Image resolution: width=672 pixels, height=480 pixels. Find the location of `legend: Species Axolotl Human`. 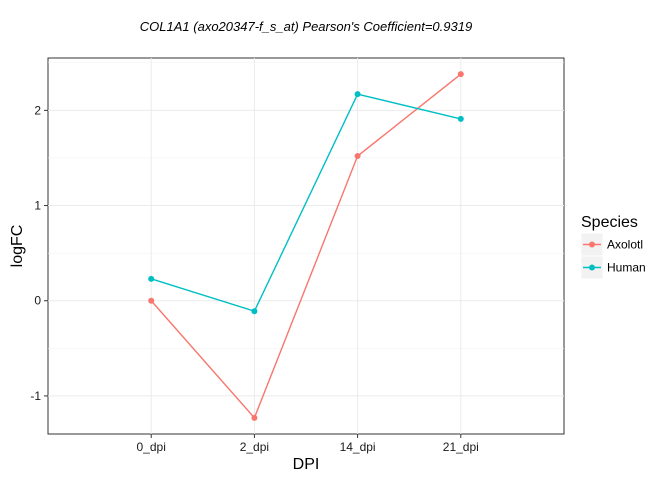

legend: Species Axolotl Human is located at coordinates (613, 247).